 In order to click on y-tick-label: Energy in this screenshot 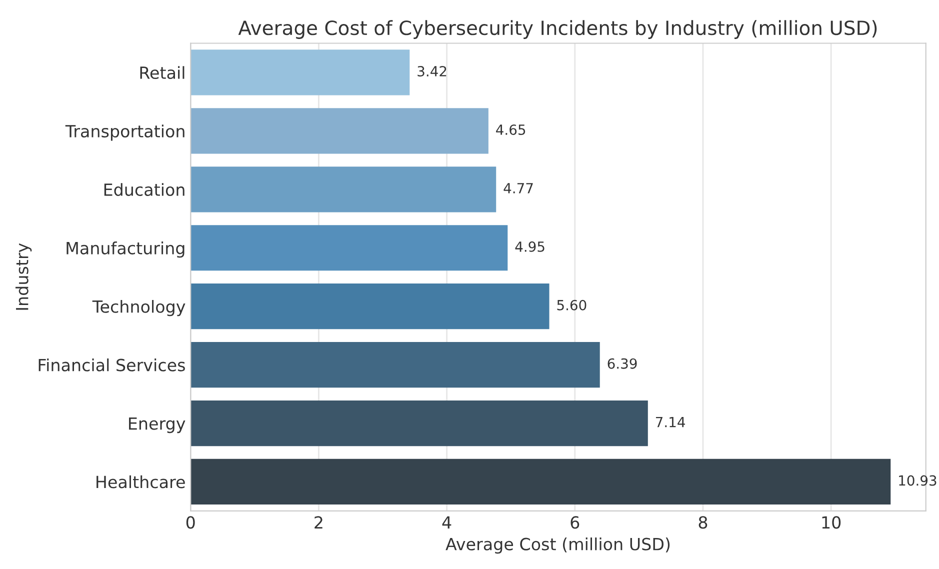, I will do `click(157, 425)`.